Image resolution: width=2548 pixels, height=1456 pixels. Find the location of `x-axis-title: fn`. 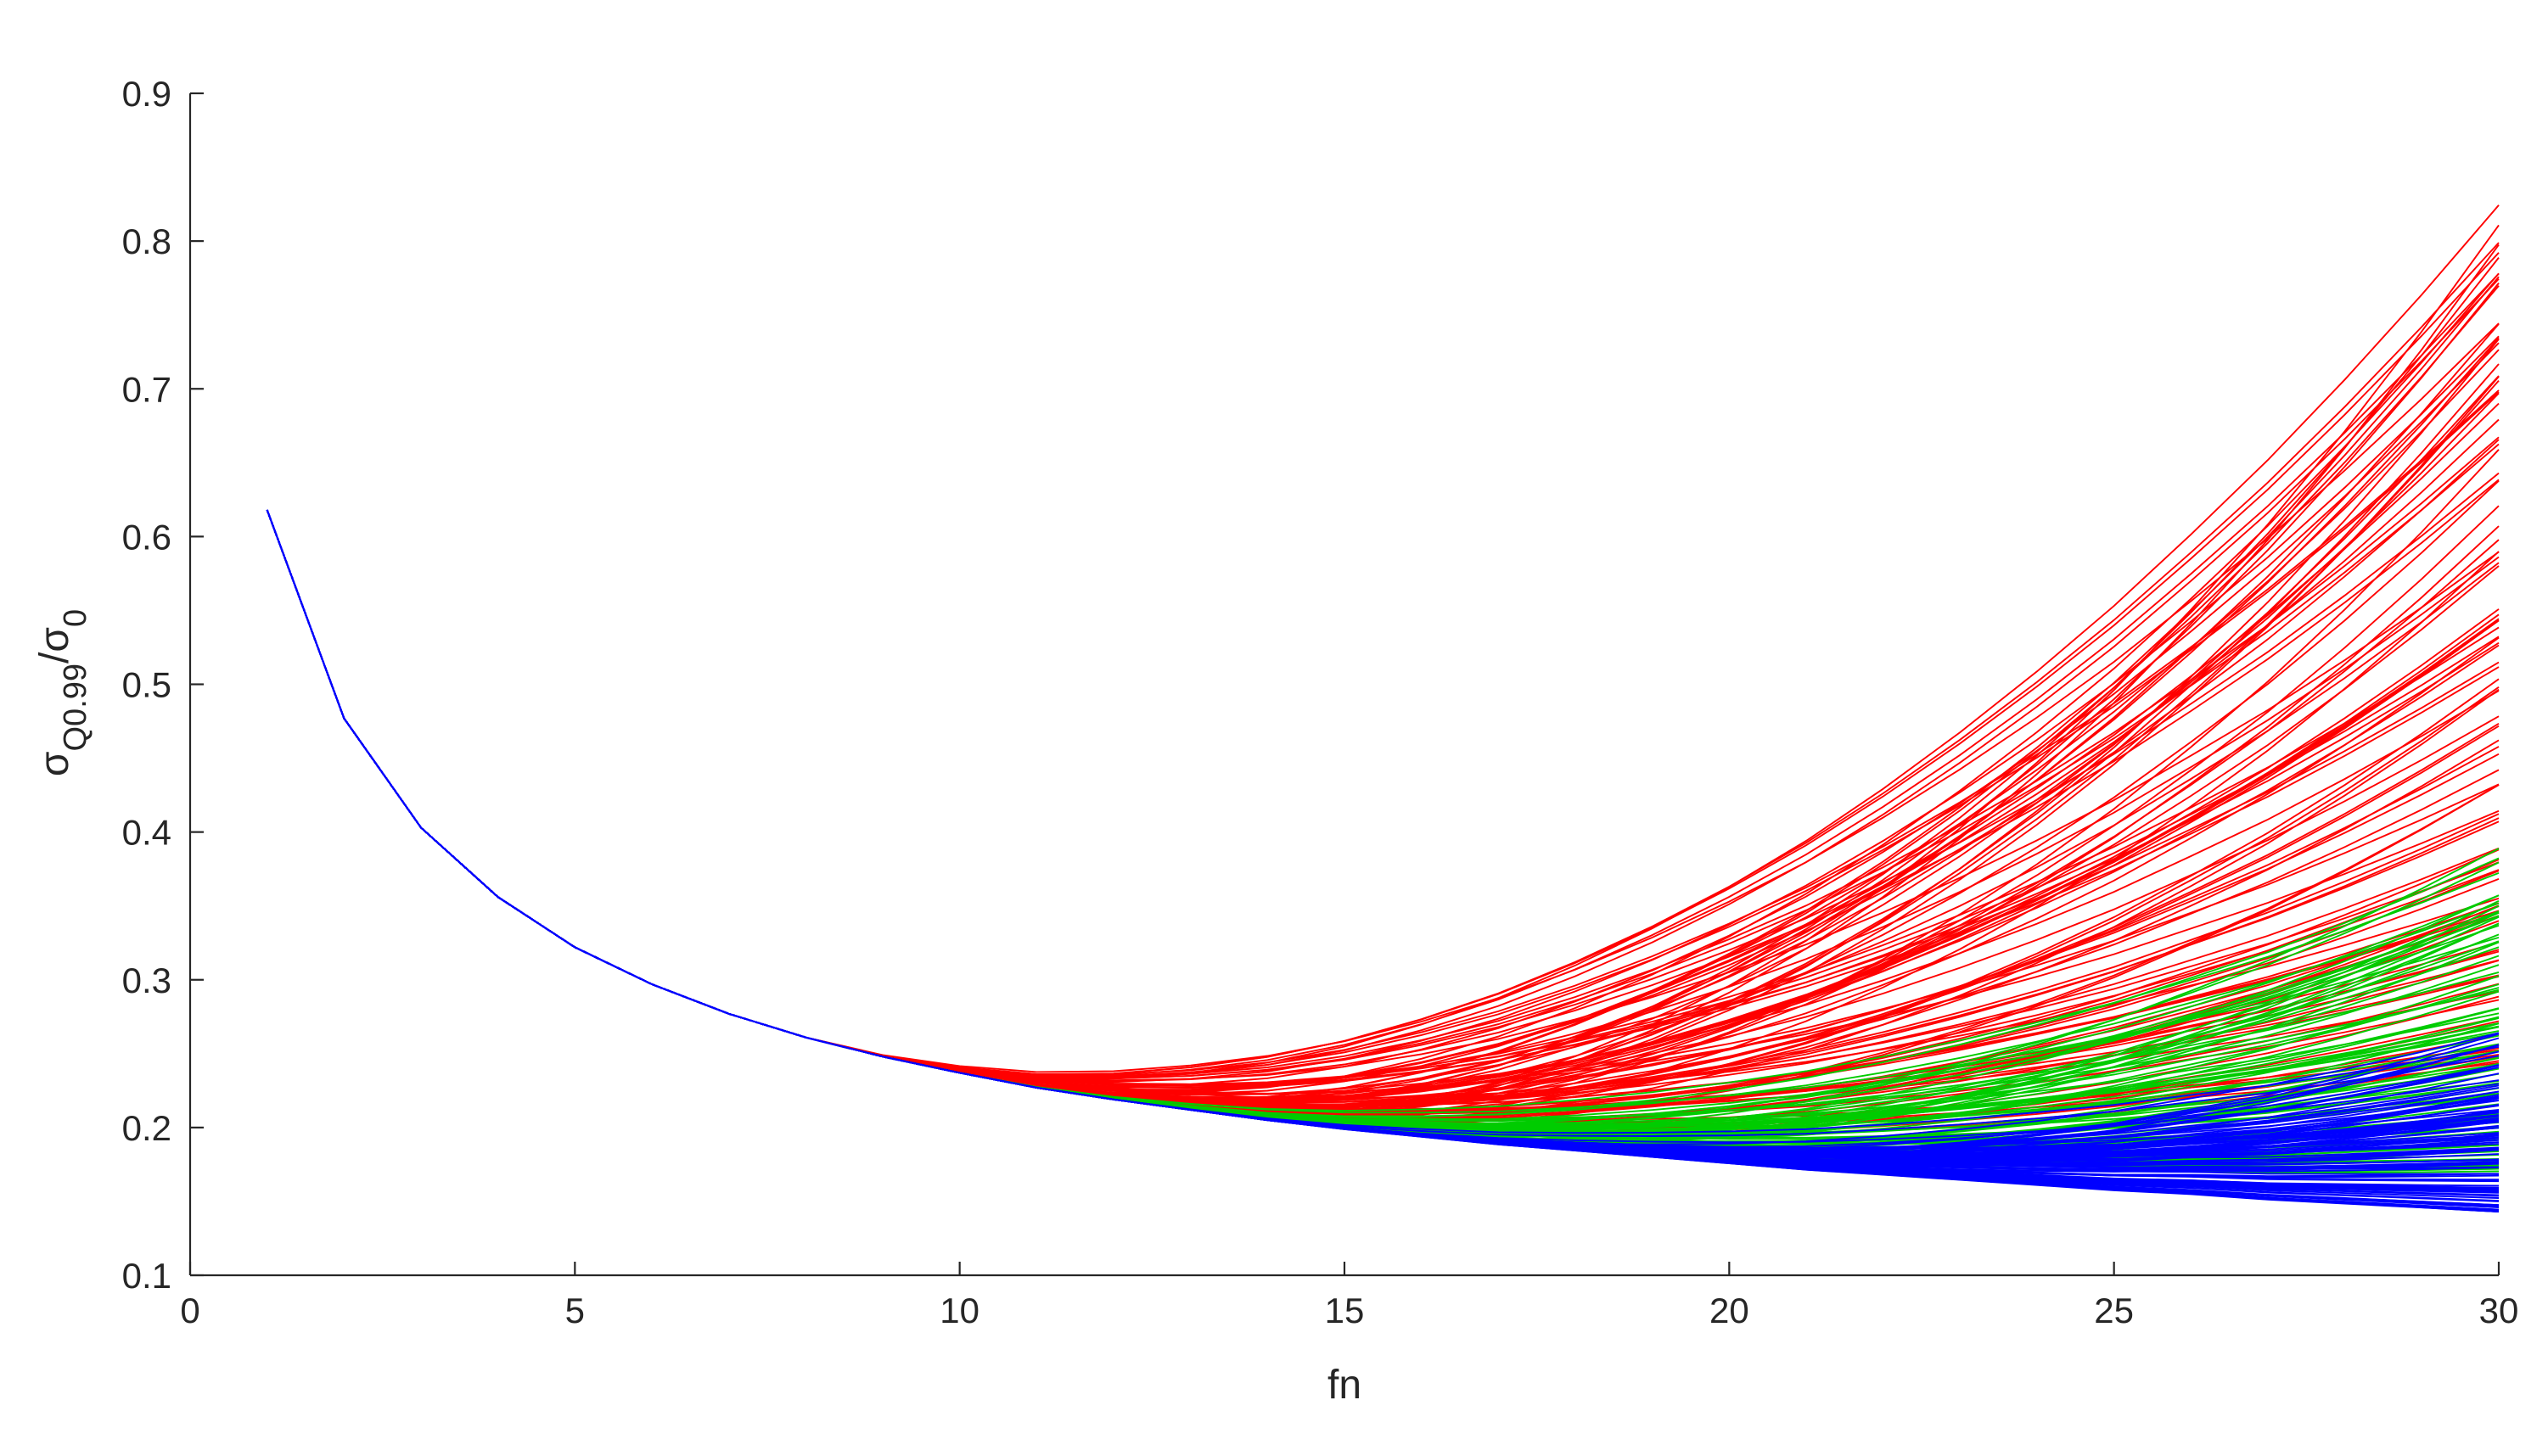

x-axis-title: fn is located at coordinates (1344, 1385).